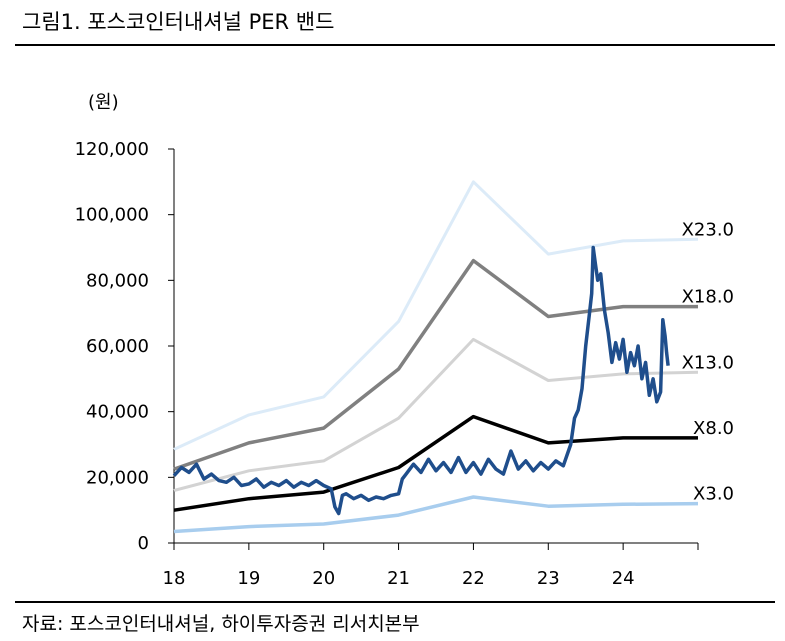 This screenshot has height=641, width=785. Describe the element at coordinates (323, 578) in the screenshot. I see `x-tick-label: 20` at that location.